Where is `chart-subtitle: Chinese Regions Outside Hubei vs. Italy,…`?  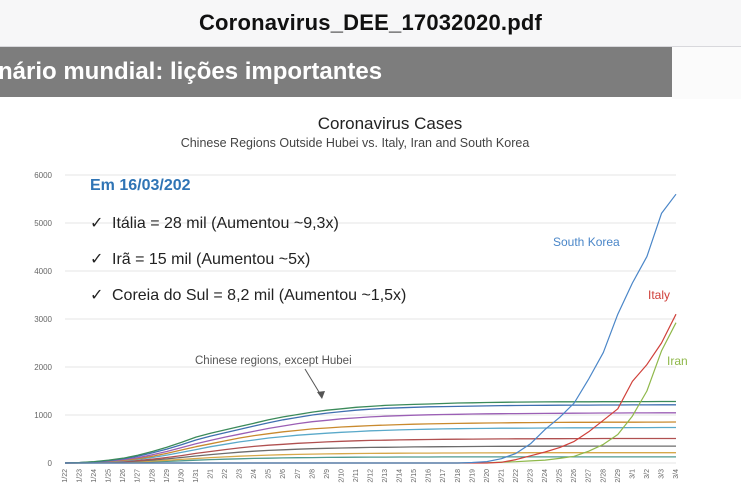
chart-subtitle: Chinese Regions Outside Hubei vs. Italy,… is located at coordinates (355, 143).